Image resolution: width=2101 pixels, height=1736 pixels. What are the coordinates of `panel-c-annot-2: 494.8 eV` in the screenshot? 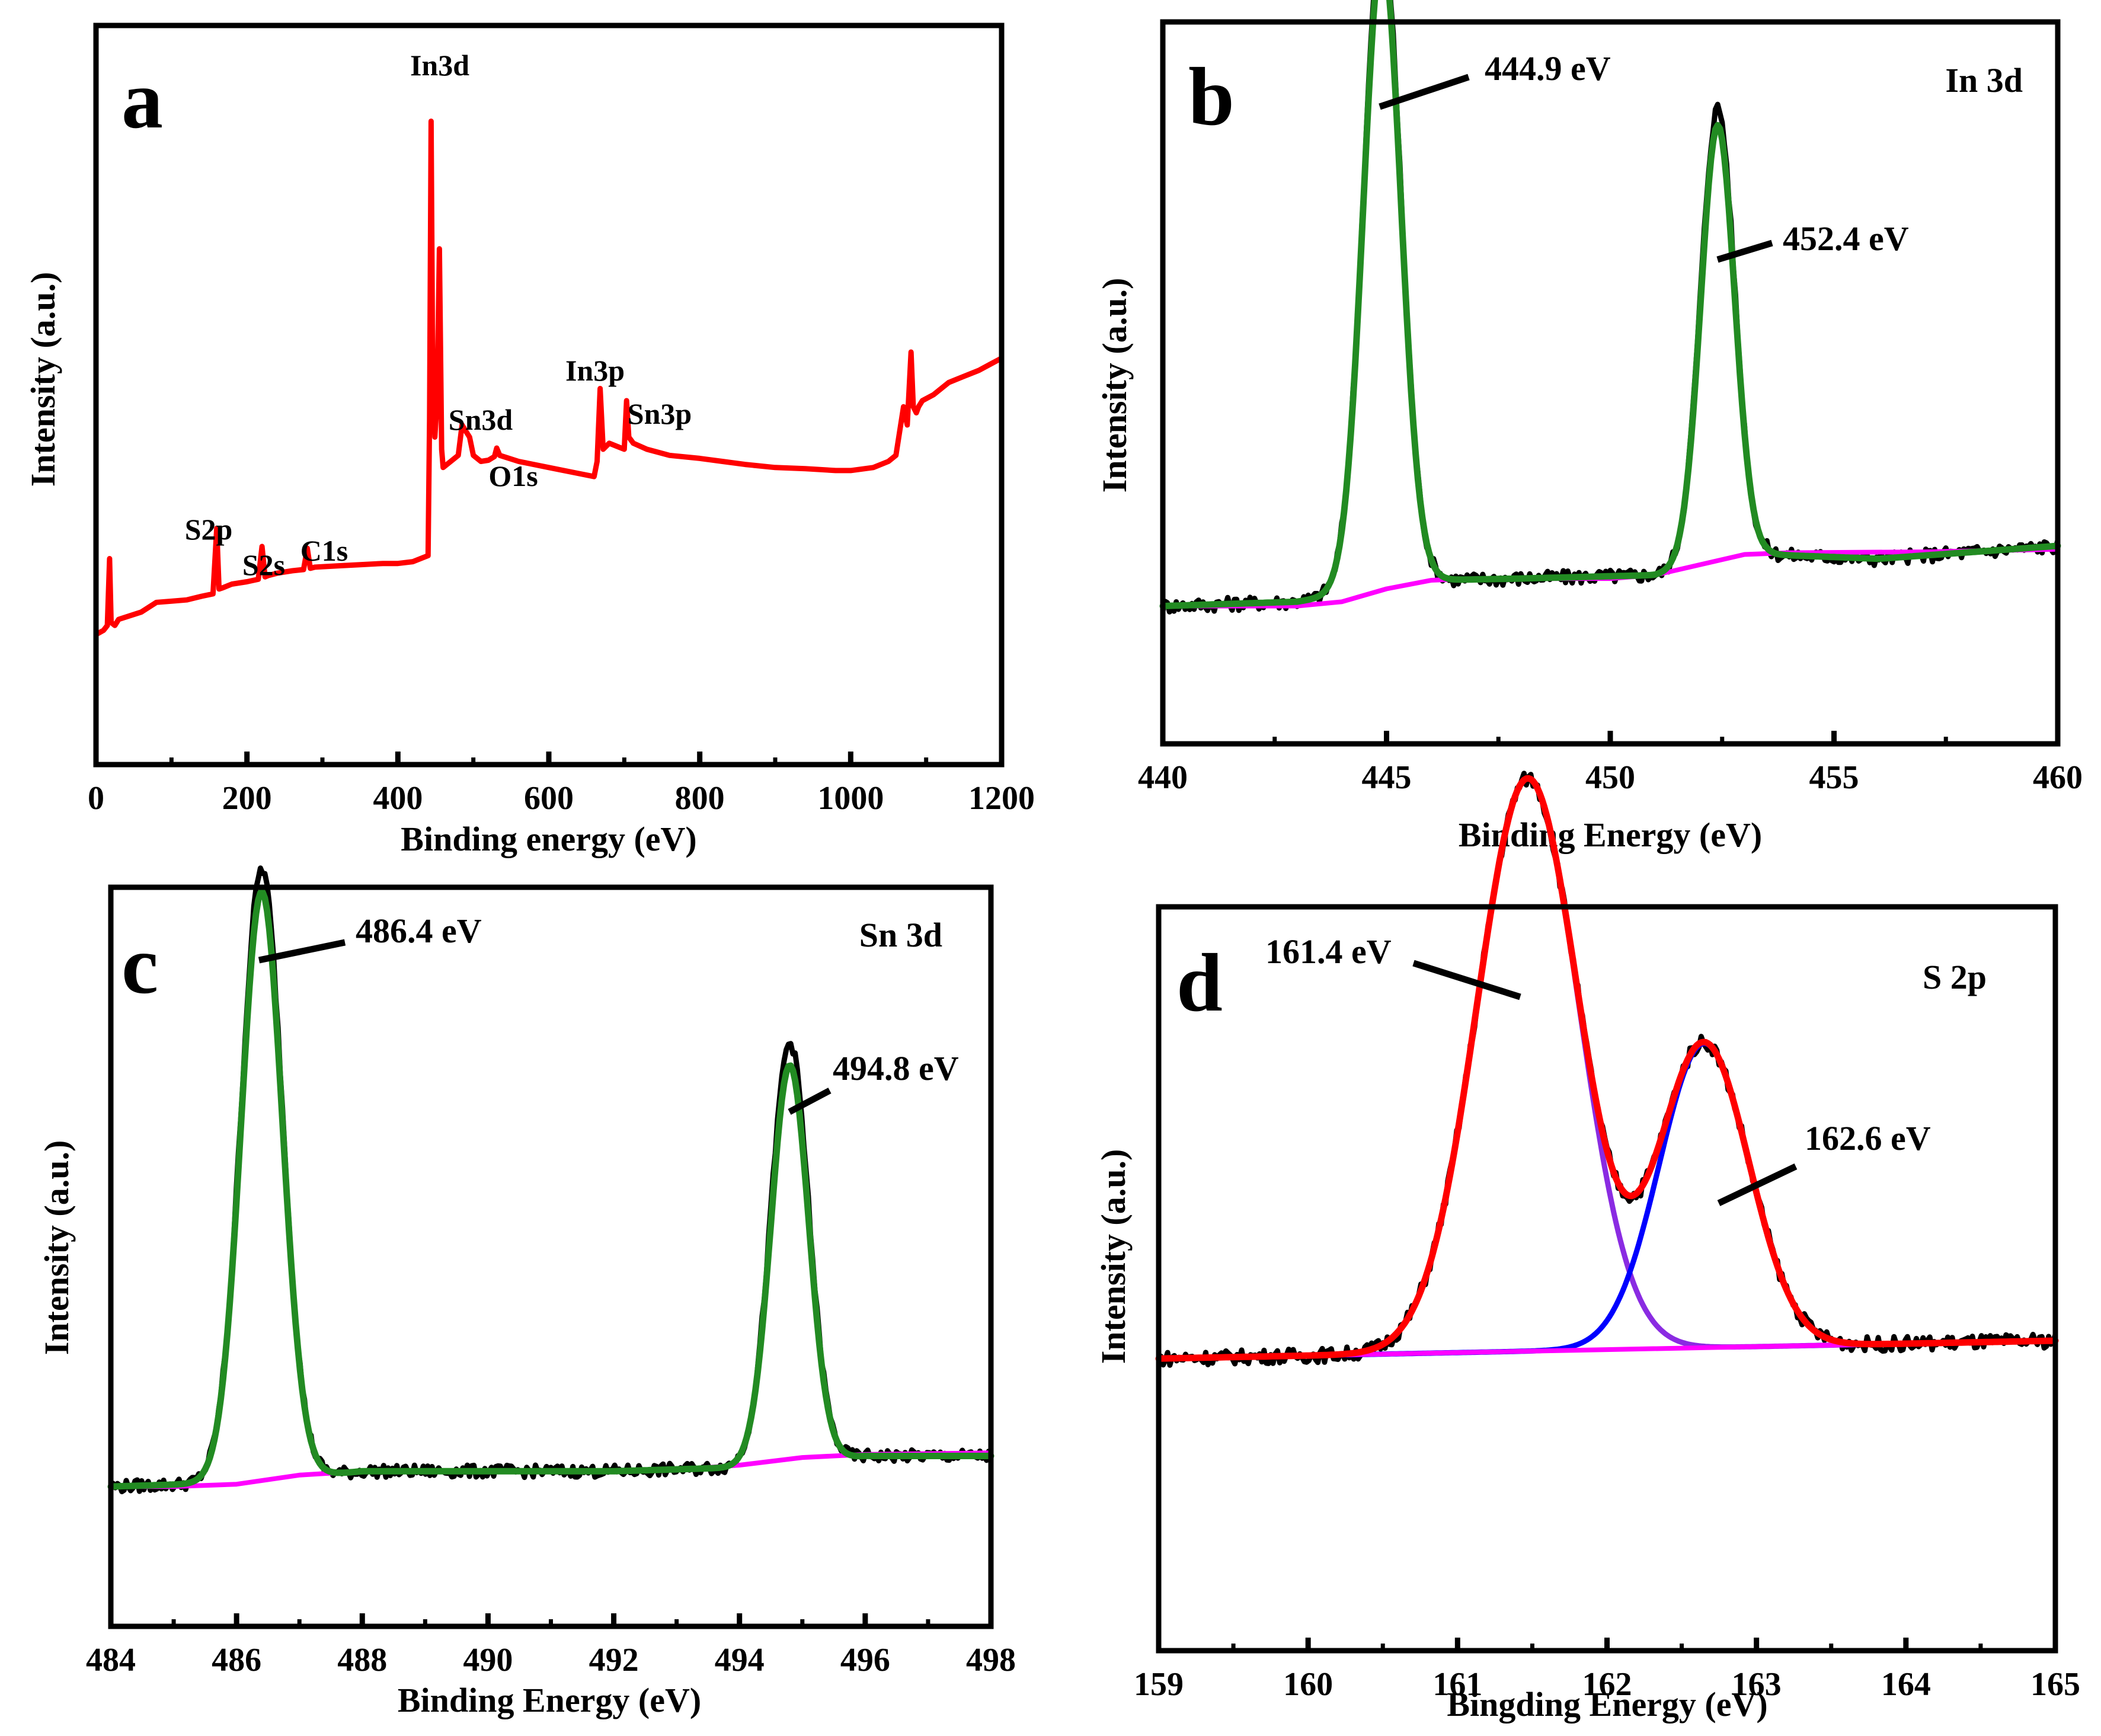 It's located at (896, 1068).